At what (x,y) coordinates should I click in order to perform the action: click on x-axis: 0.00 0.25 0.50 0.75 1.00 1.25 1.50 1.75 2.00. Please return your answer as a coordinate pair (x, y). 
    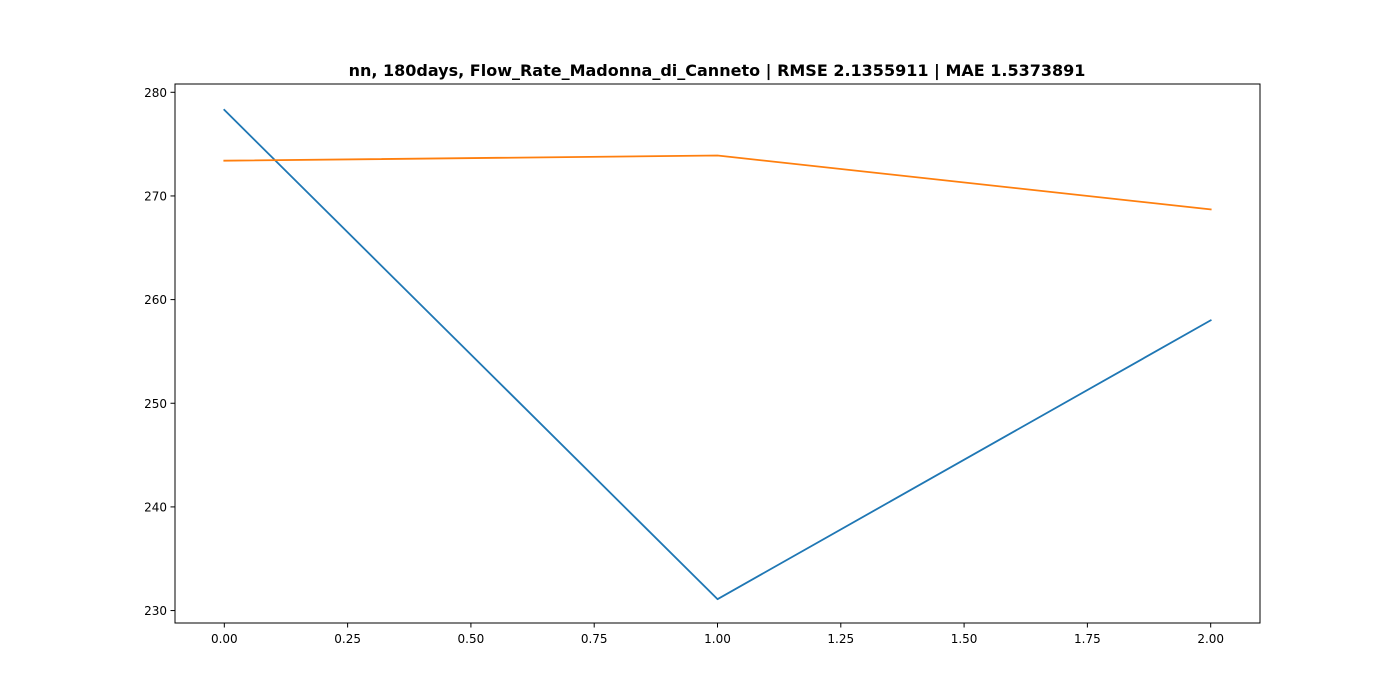
    Looking at the image, I should click on (717, 634).